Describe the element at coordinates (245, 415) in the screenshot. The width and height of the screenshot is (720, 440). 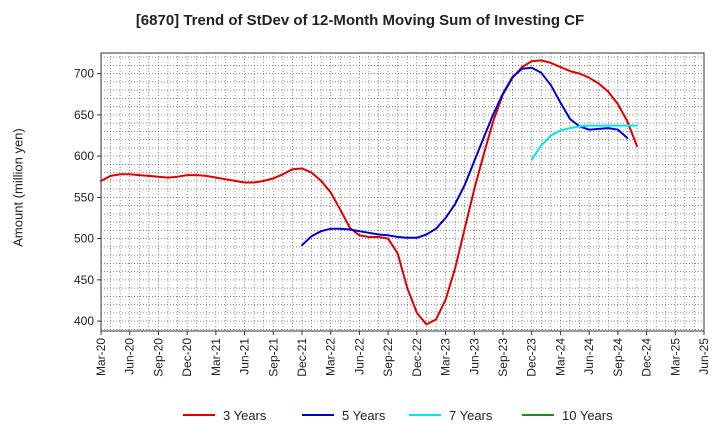
I see `legend-label-3-years: 3 Years` at that location.